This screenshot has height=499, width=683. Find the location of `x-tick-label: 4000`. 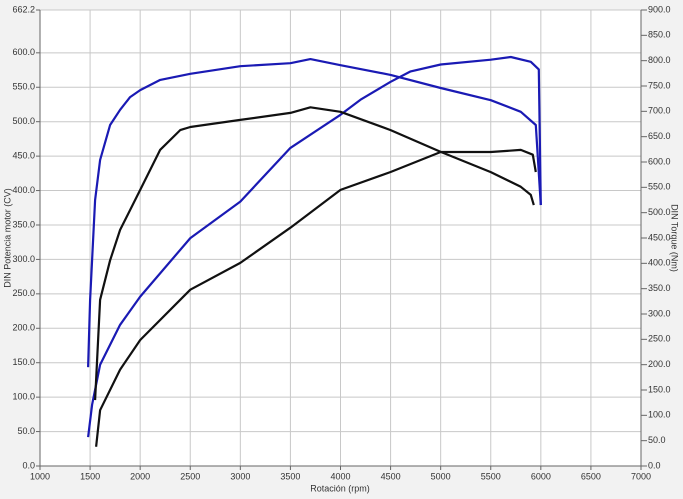

x-tick-label: 4000 is located at coordinates (340, 476).